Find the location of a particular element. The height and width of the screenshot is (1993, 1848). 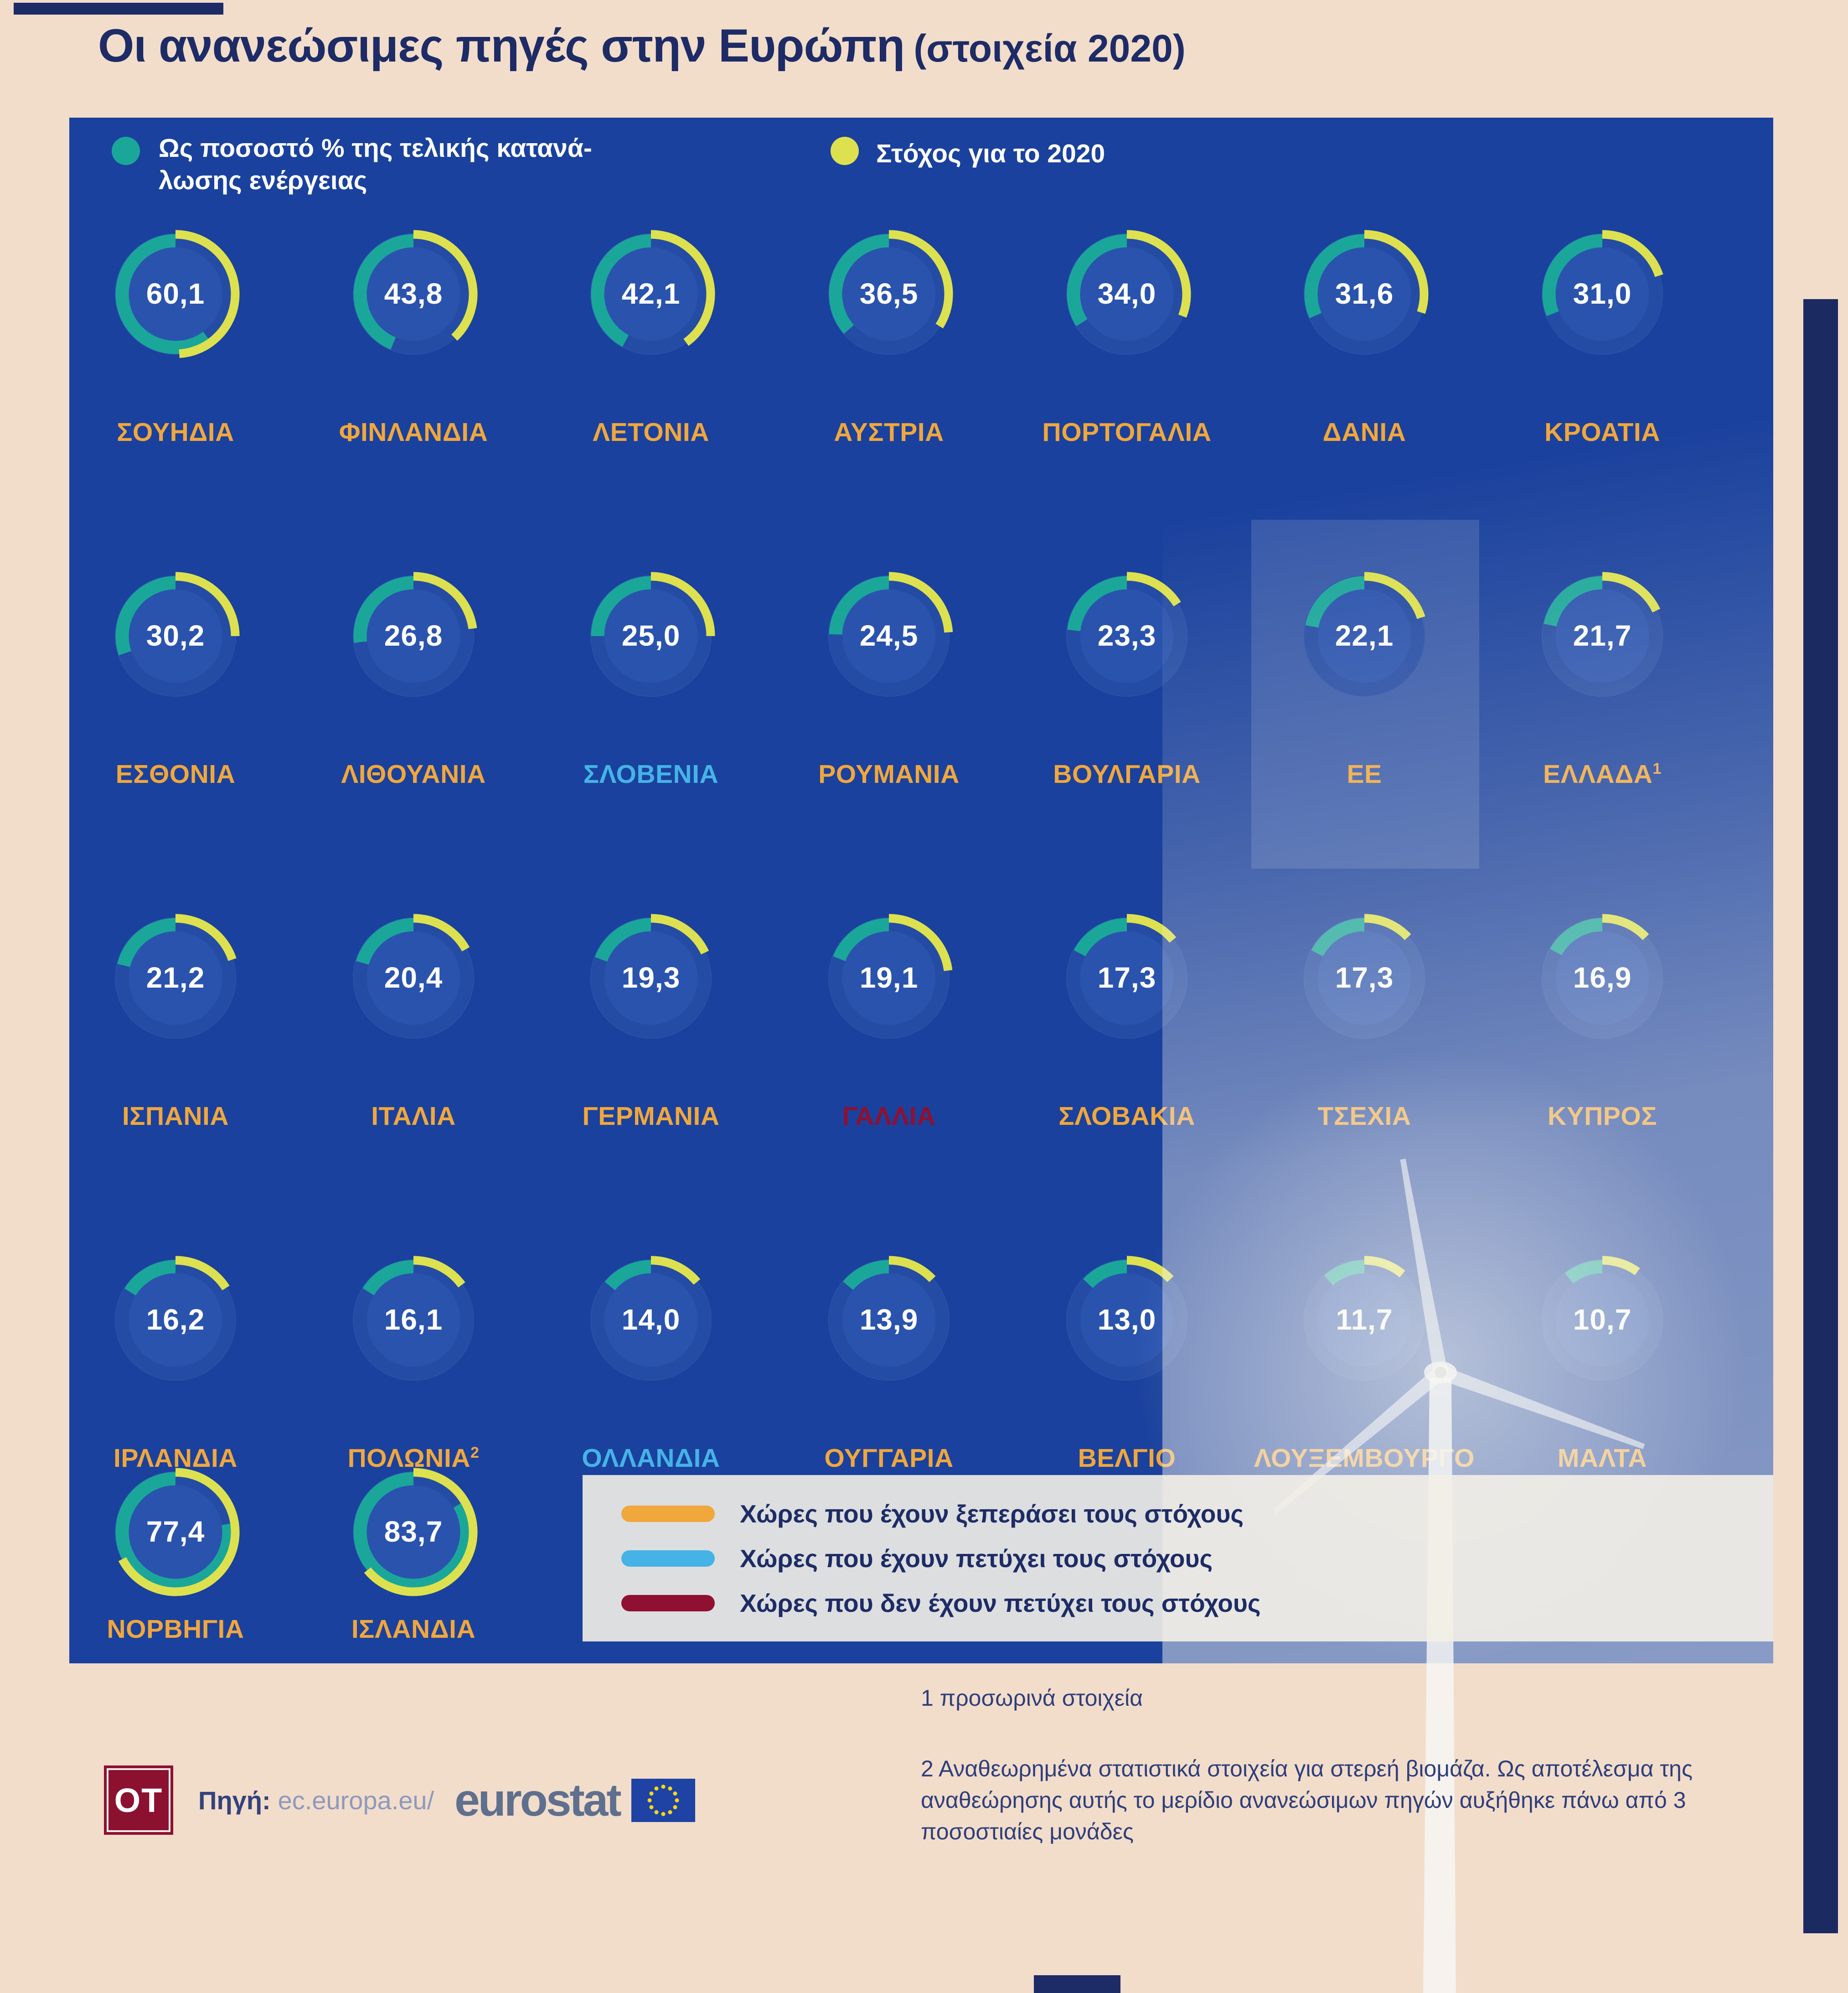

title-main: Οι ανανεώσιμες πηγές στην Ευρώπη is located at coordinates (501, 46).